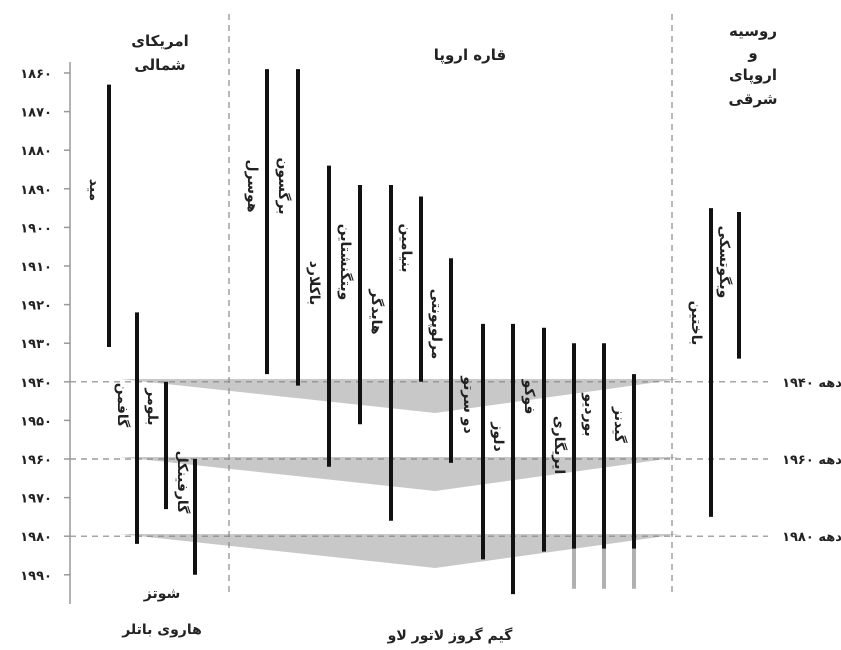 The image size is (841, 650). I want to click on year-tick-label: ۱۸۶۰, so click(36, 74).